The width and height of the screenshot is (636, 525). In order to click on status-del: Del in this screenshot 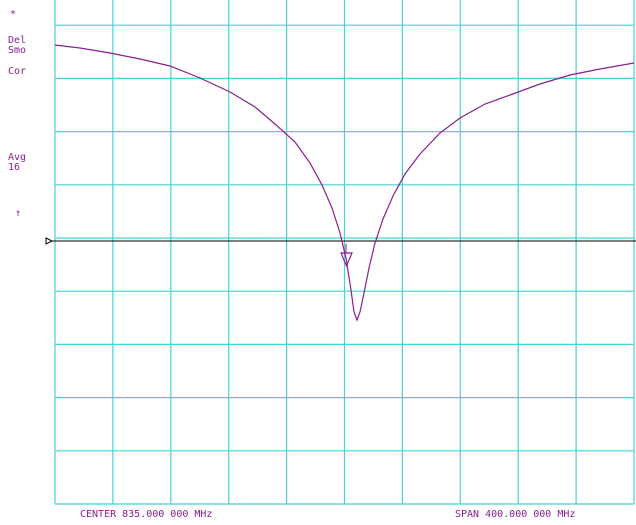, I will do `click(17, 40)`.